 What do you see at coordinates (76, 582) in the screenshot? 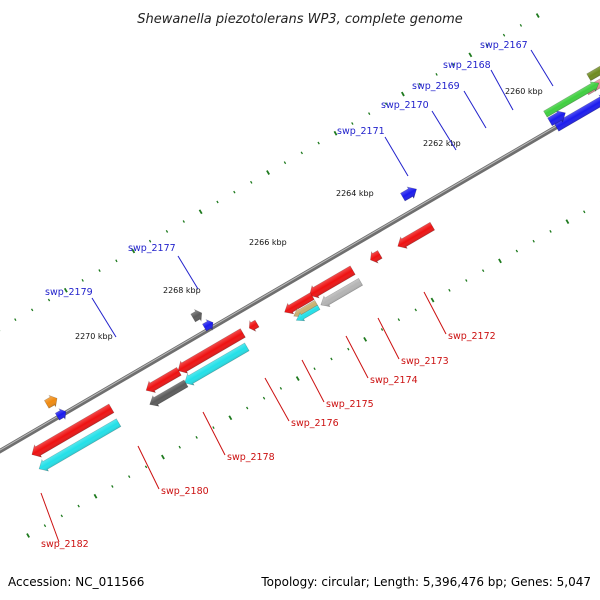
I see `accession-text: Accession: NC_011566` at bounding box center [76, 582].